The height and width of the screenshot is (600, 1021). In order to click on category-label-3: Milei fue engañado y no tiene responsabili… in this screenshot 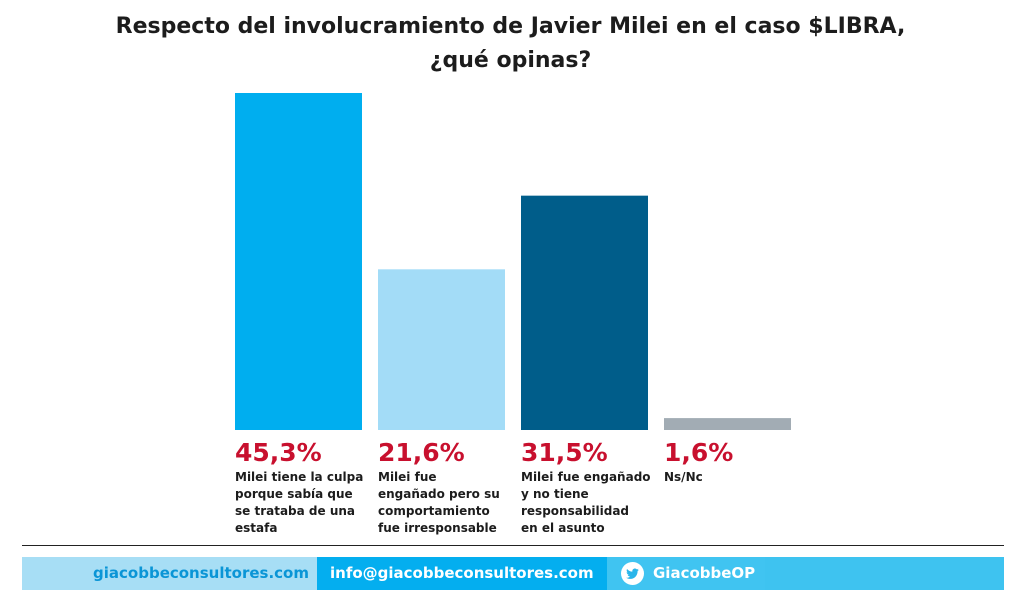, I will do `click(591, 503)`.